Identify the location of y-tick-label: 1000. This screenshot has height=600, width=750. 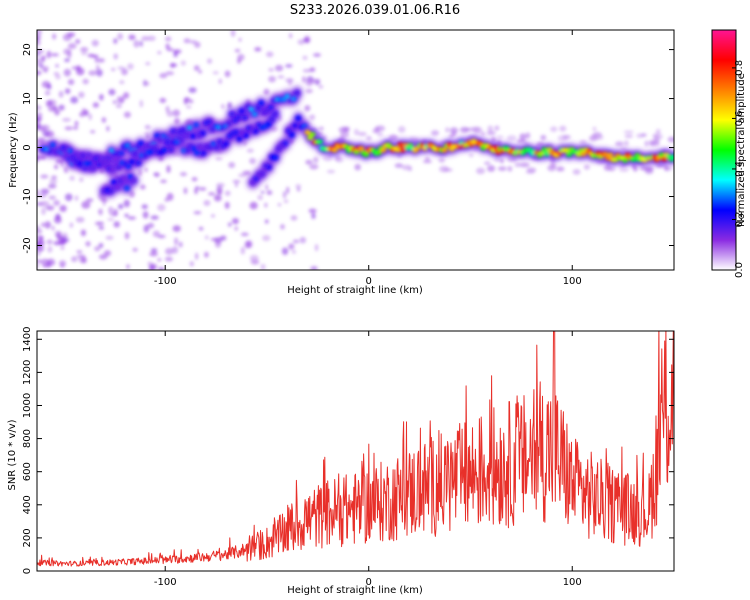
(27, 405).